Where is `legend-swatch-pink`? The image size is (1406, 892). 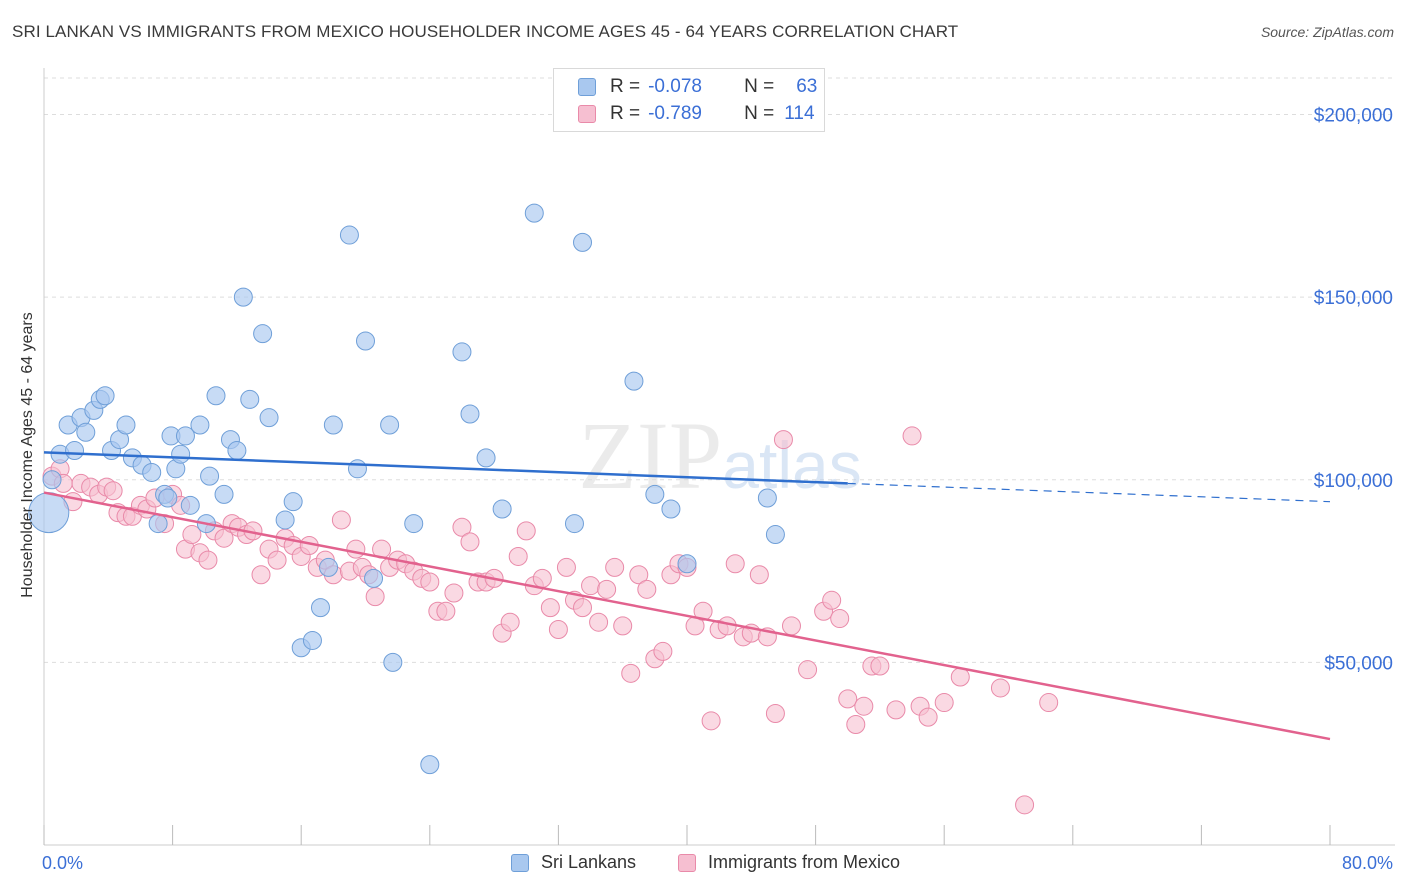 legend-swatch-pink is located at coordinates (587, 114).